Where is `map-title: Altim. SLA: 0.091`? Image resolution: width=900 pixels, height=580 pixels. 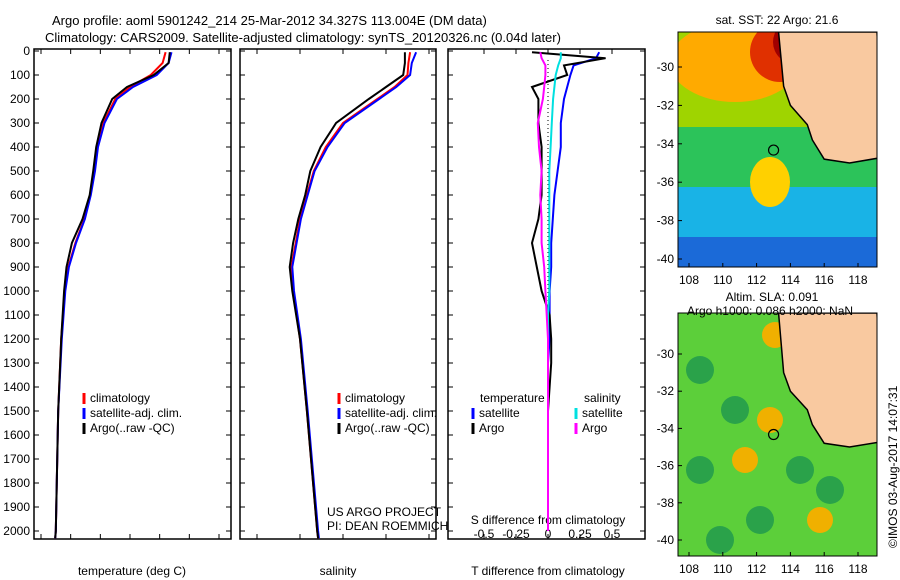 map-title: Altim. SLA: 0.091 is located at coordinates (772, 297).